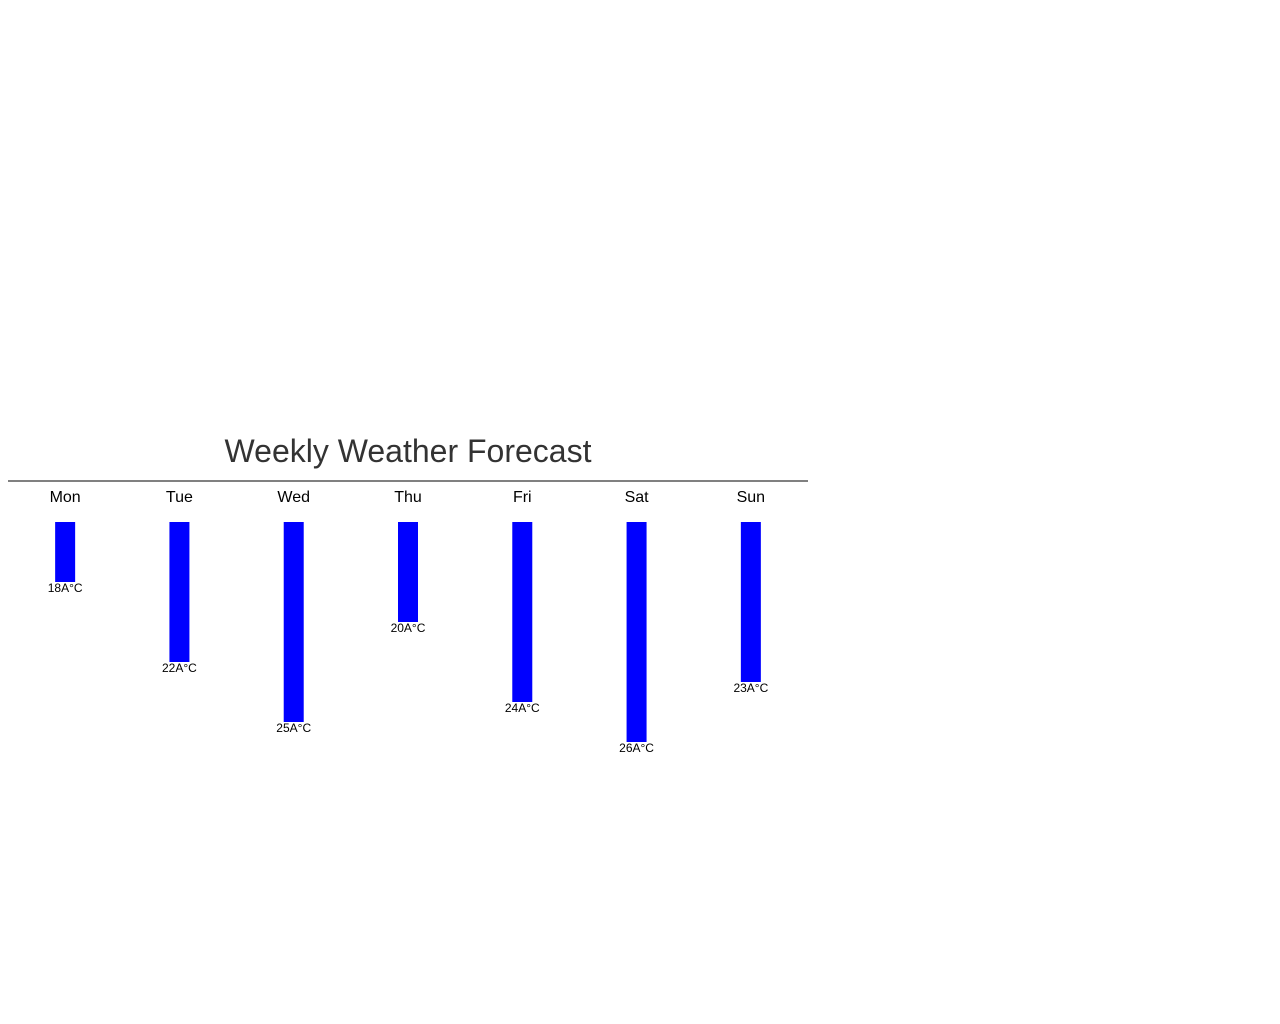 This screenshot has width=1280, height=1024. What do you see at coordinates (408, 451) in the screenshot?
I see `chart-title: Weekly Weather Forecast` at bounding box center [408, 451].